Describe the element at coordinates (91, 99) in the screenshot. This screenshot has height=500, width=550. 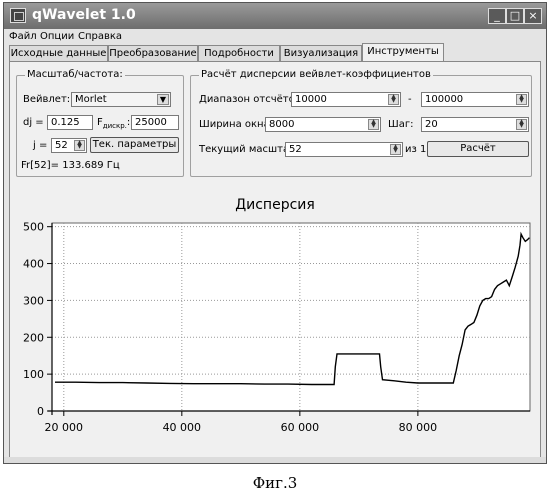
I see `wavelet-value: Morlet` at that location.